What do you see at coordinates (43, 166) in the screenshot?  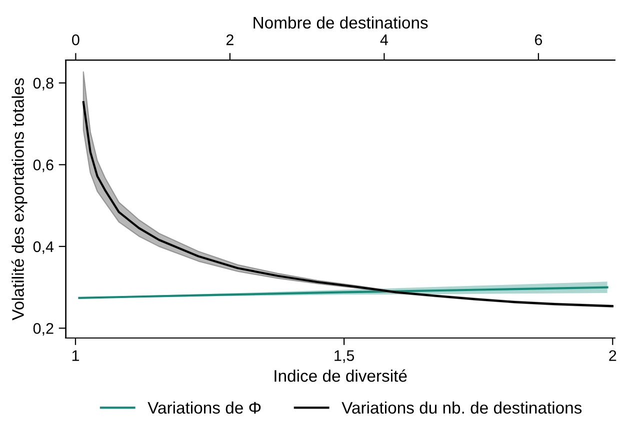 I see `y-tick-label: 0,6` at bounding box center [43, 166].